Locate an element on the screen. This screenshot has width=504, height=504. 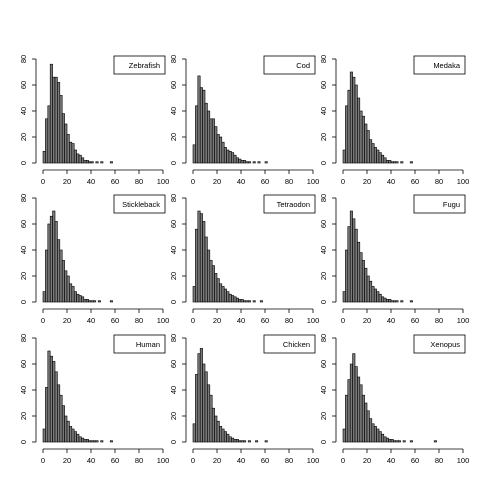
y-tick-label: 80 is located at coordinates (173, 338).